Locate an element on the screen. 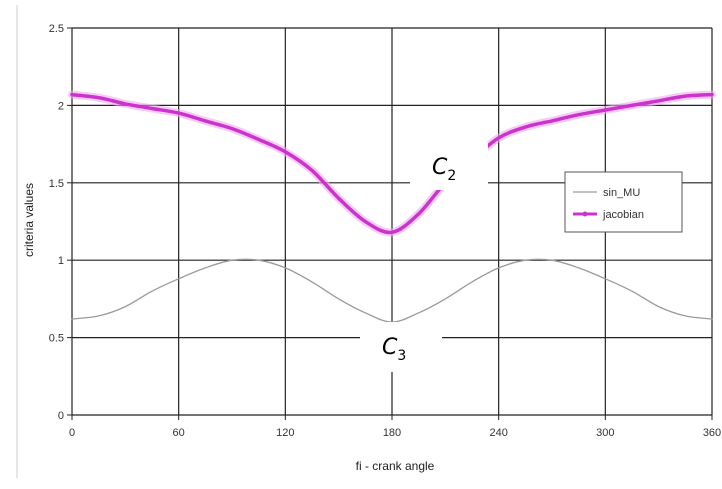  y-tick-label: 1 is located at coordinates (61, 261).